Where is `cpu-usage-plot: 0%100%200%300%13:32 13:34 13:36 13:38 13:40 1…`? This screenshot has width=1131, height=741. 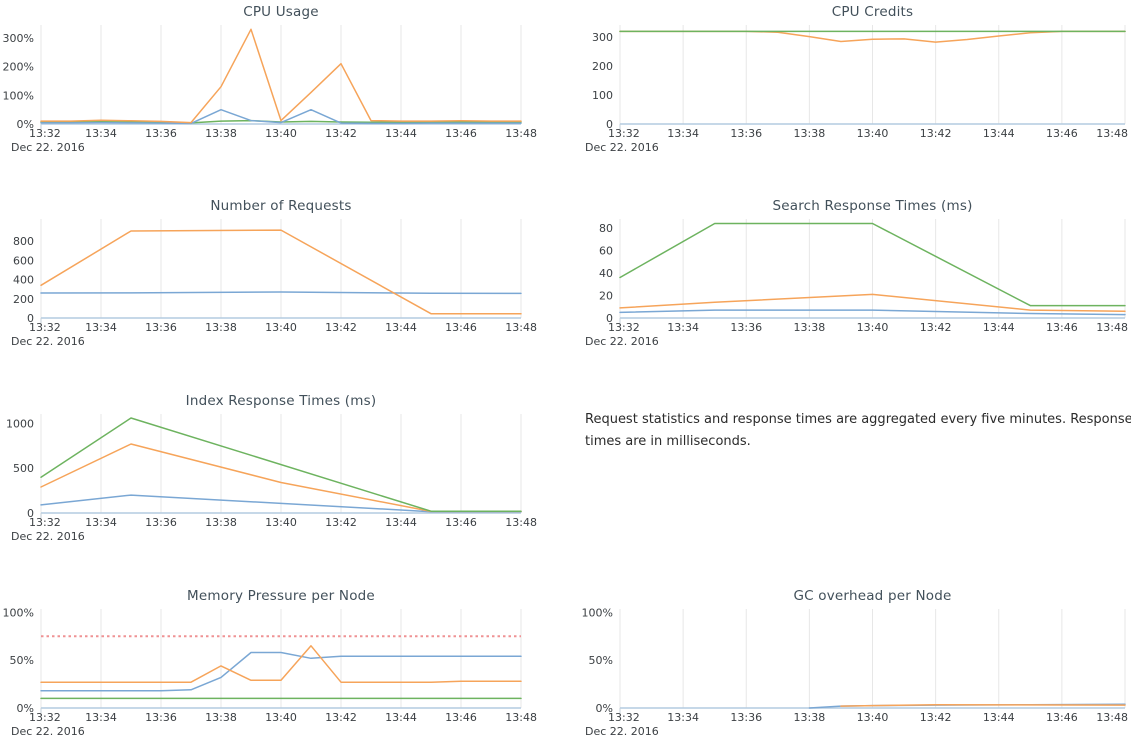 cpu-usage-plot: 0%100%200%300%13:32 13:34 13:36 13:38 13:40 1… is located at coordinates (270, 80).